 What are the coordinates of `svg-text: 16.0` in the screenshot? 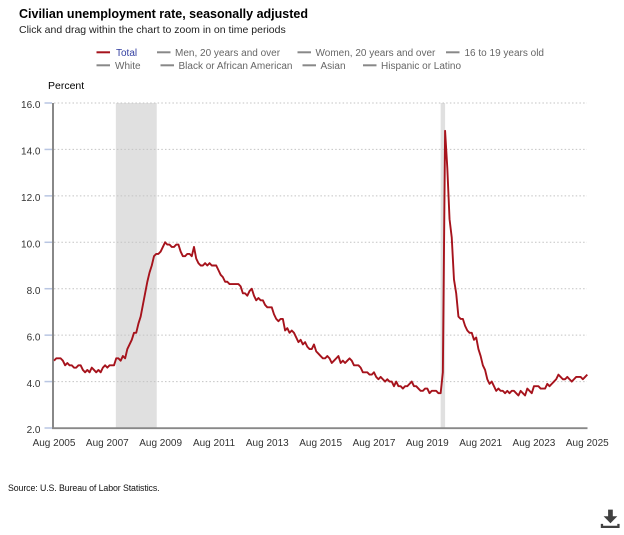 It's located at (31, 105).